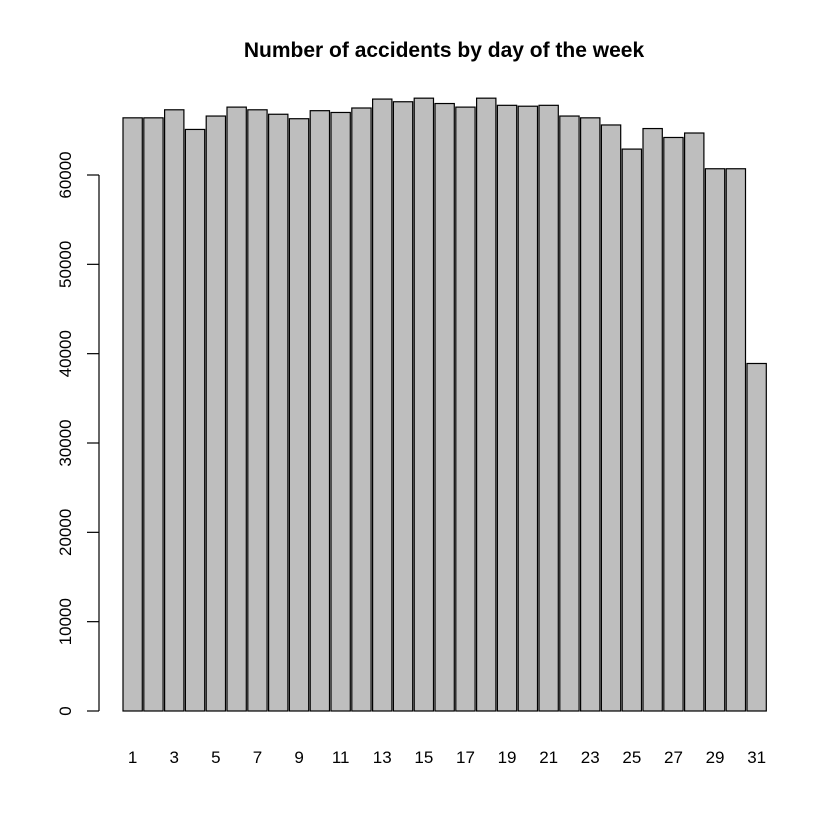 Image resolution: width=840 pixels, height=840 pixels. What do you see at coordinates (444, 50) in the screenshot?
I see `chart-title: Number of accidents by day of the week` at bounding box center [444, 50].